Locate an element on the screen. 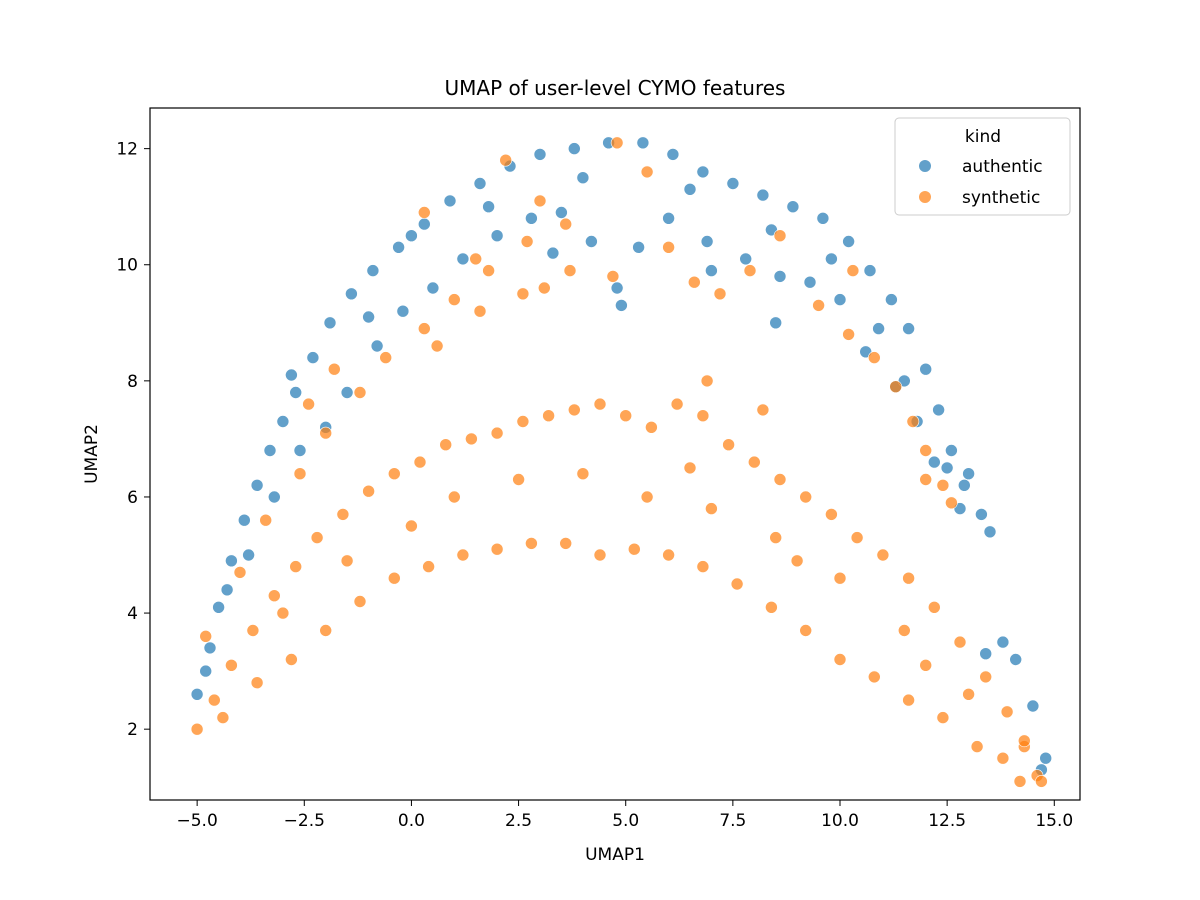 Image resolution: width=1200 pixels, height=900 pixels. chart-title: UMAP of user-level CYMO features is located at coordinates (615, 88).